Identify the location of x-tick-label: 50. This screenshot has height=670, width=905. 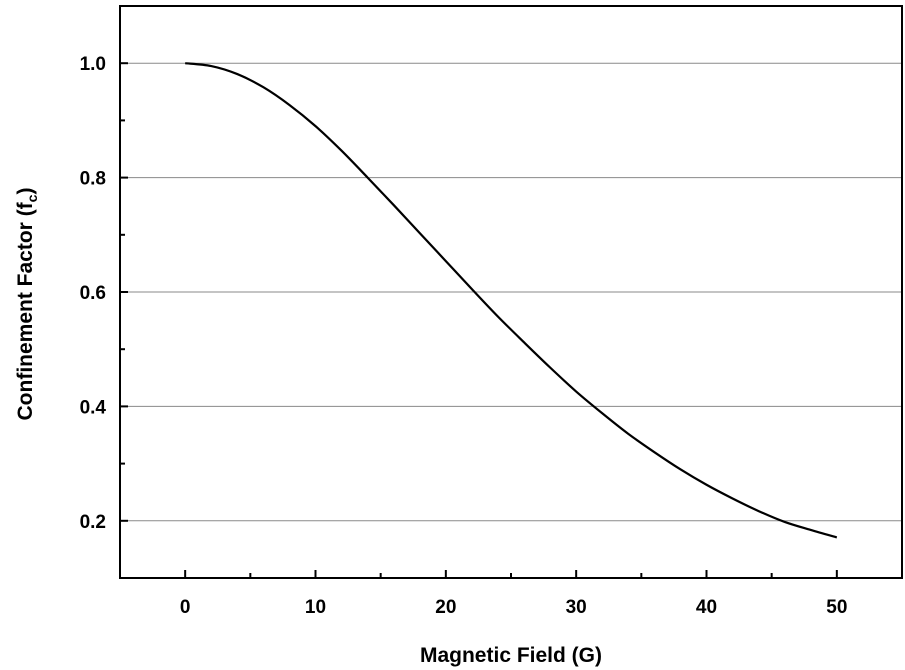
(836, 607).